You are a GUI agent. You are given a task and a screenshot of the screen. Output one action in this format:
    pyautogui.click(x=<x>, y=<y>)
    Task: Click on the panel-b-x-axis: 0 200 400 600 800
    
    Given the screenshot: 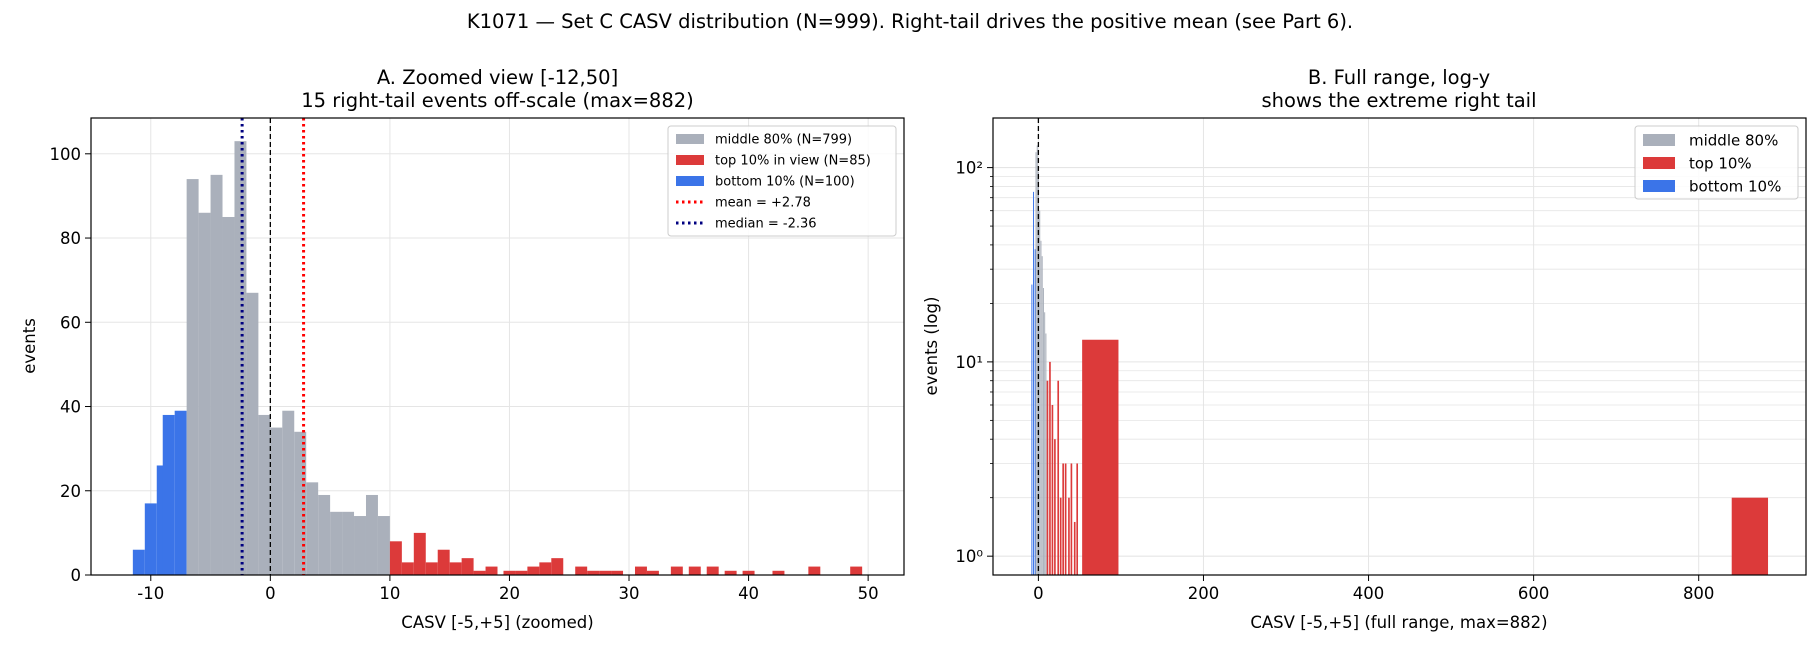 What is the action you would take?
    pyautogui.click(x=1373, y=589)
    